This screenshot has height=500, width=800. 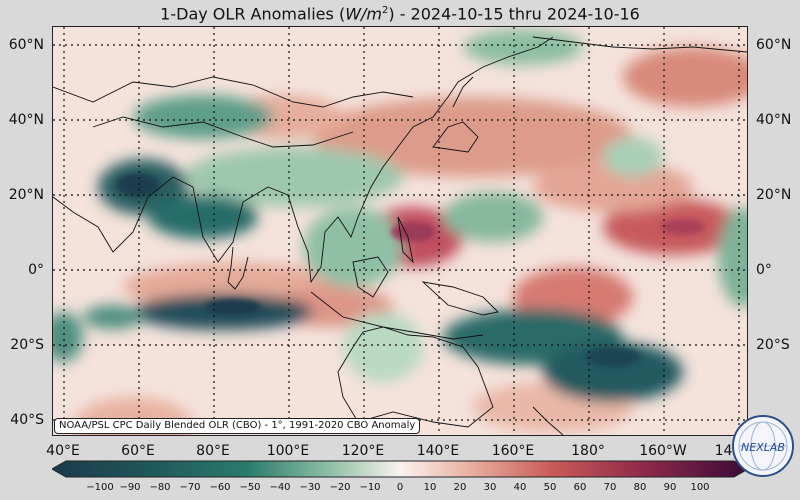 I want to click on colorbar-tick-label: 70, so click(x=610, y=487).